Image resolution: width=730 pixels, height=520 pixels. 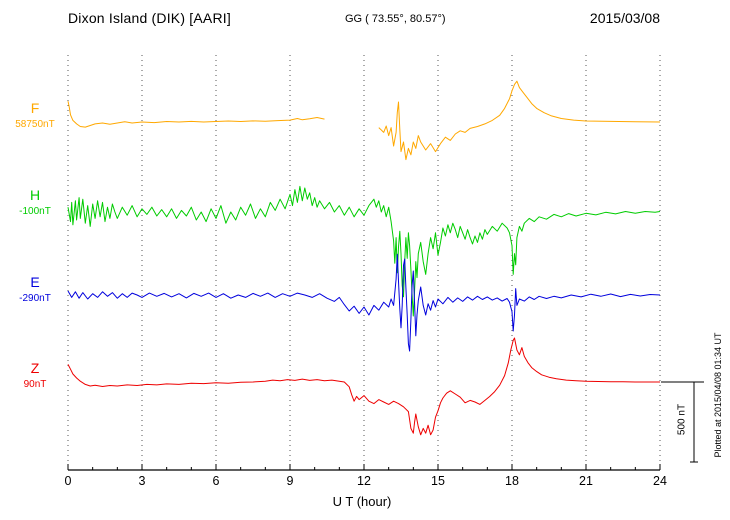 What do you see at coordinates (35, 212) in the screenshot?
I see `series-baseline-H: -100nT` at bounding box center [35, 212].